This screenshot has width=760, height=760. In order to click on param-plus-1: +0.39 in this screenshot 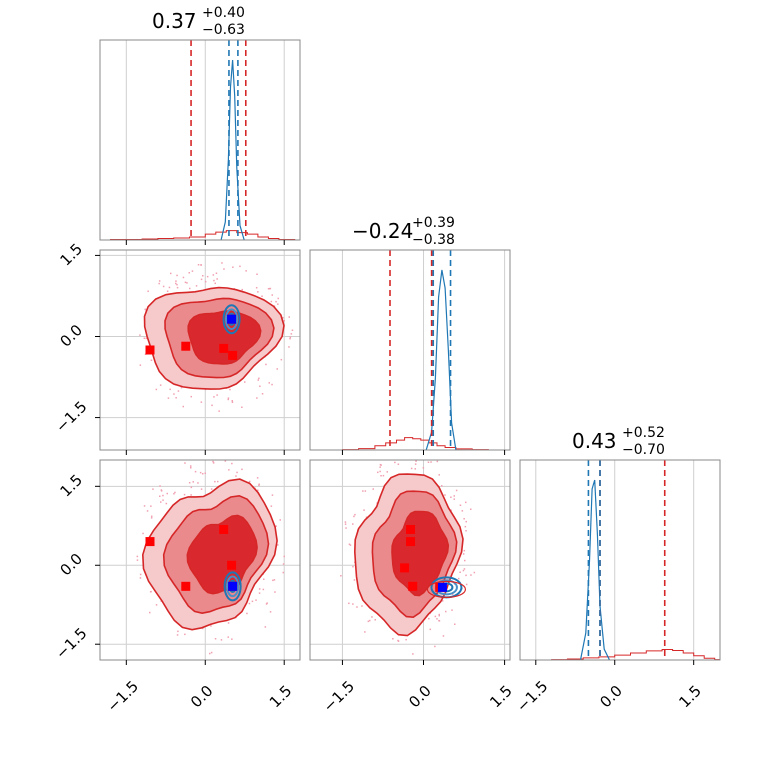, I will do `click(433, 223)`.